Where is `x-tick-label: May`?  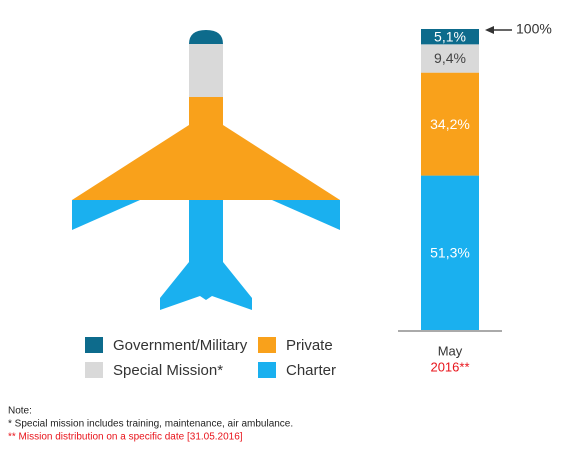
x-tick-label: May is located at coordinates (450, 350).